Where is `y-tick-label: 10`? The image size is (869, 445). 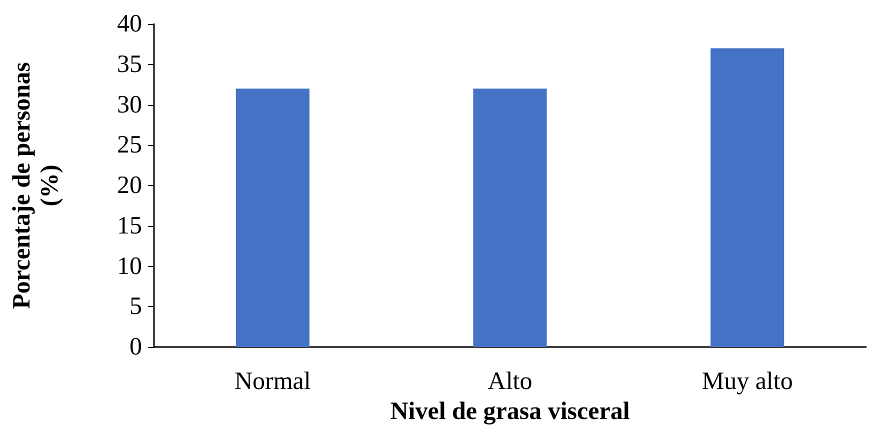
y-tick-label: 10 is located at coordinates (129, 266).